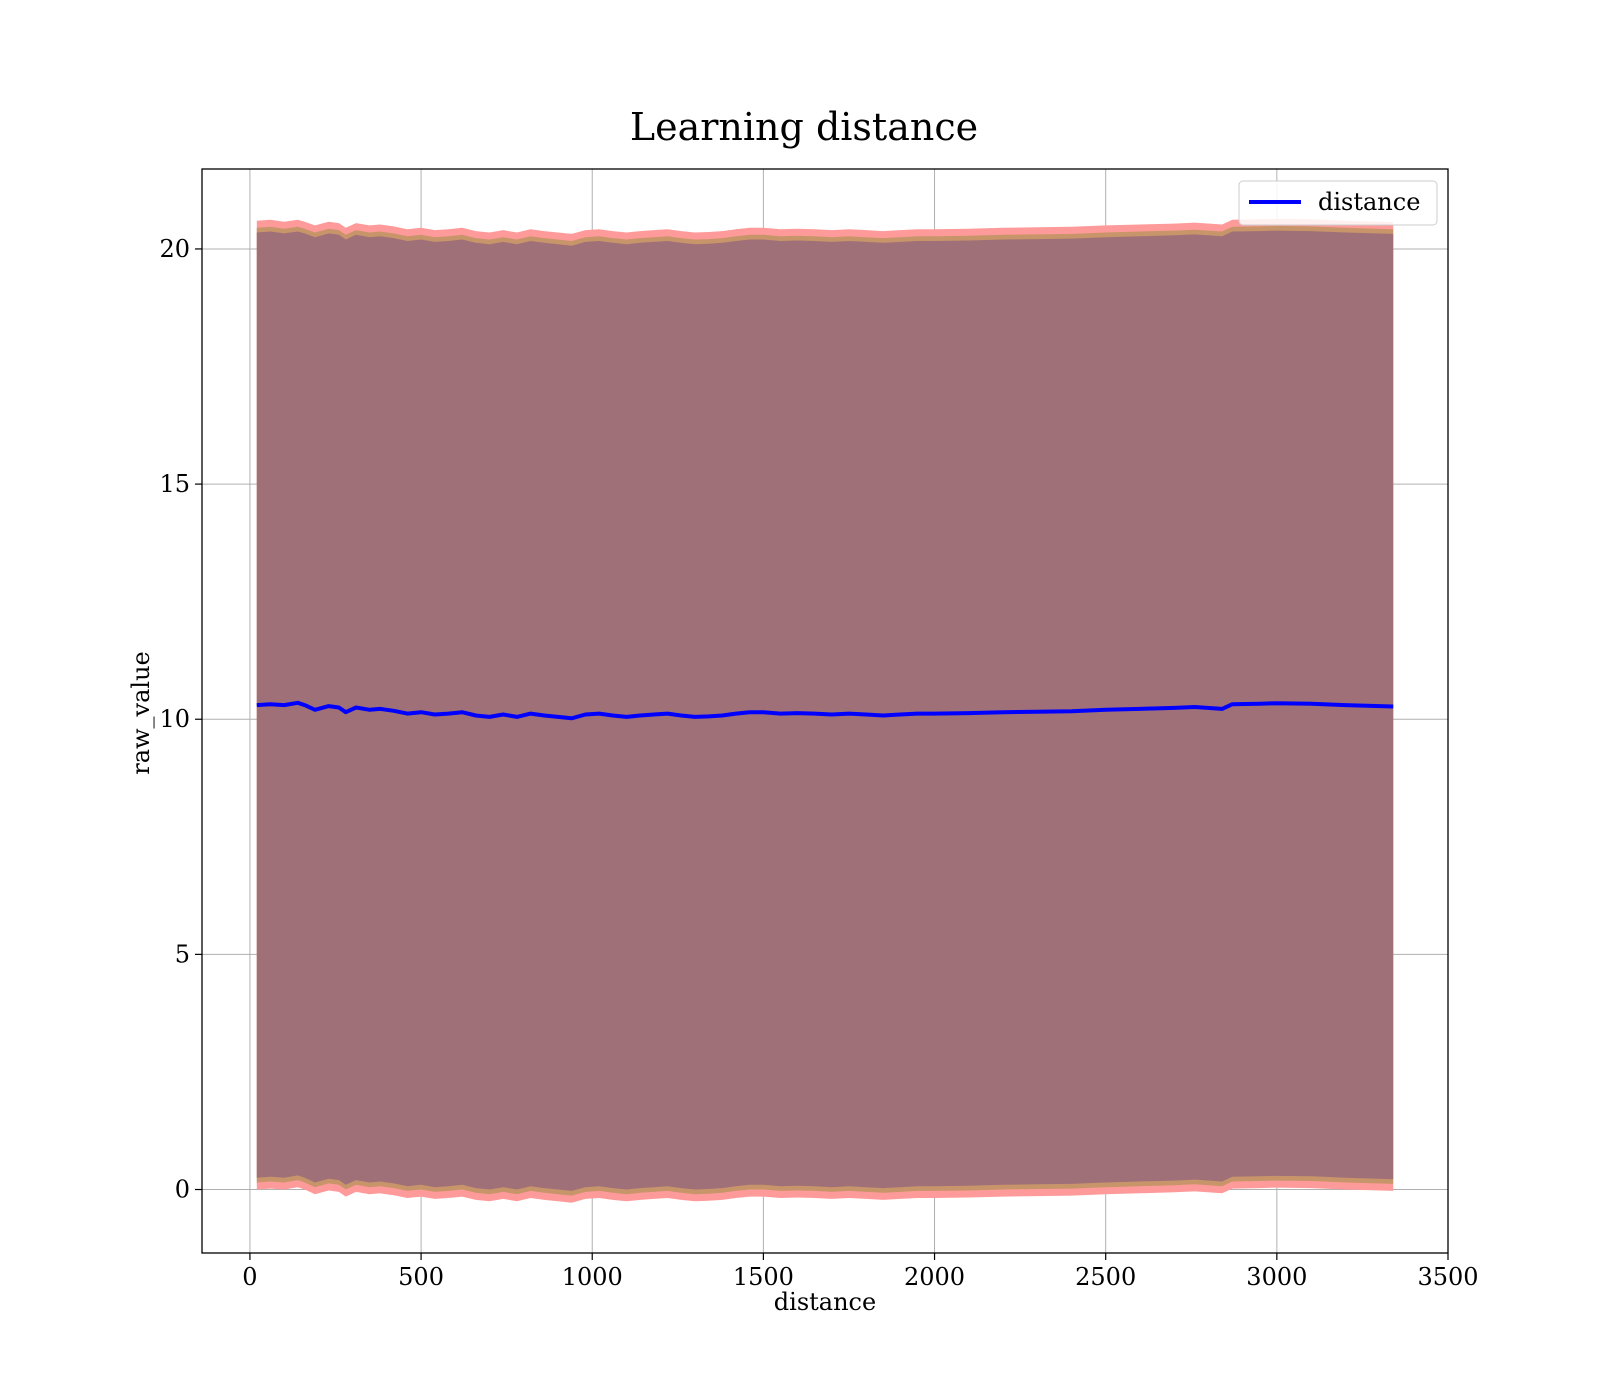  I want to click on series-line-distance, so click(825, 710).